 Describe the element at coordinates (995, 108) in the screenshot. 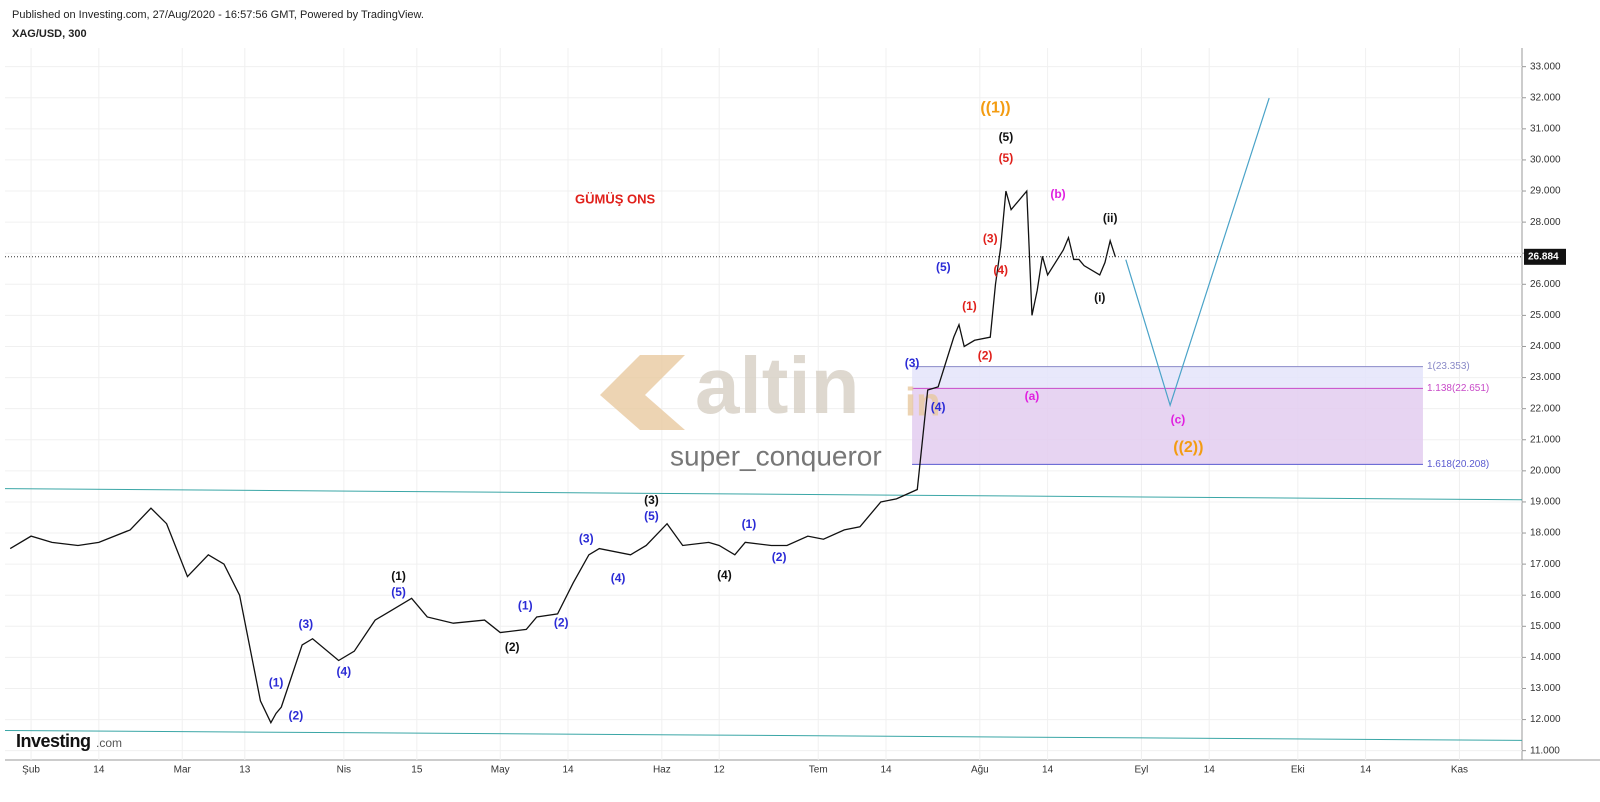

I see `wave-label: ((1))` at that location.